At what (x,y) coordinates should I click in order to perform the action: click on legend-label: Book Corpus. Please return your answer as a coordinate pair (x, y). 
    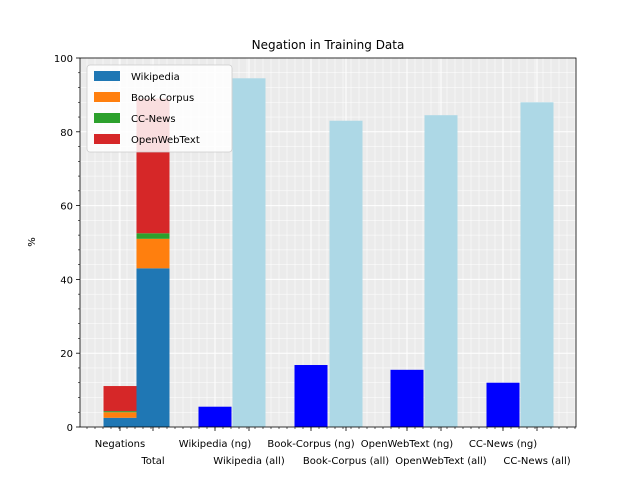
    Looking at the image, I should click on (162, 98).